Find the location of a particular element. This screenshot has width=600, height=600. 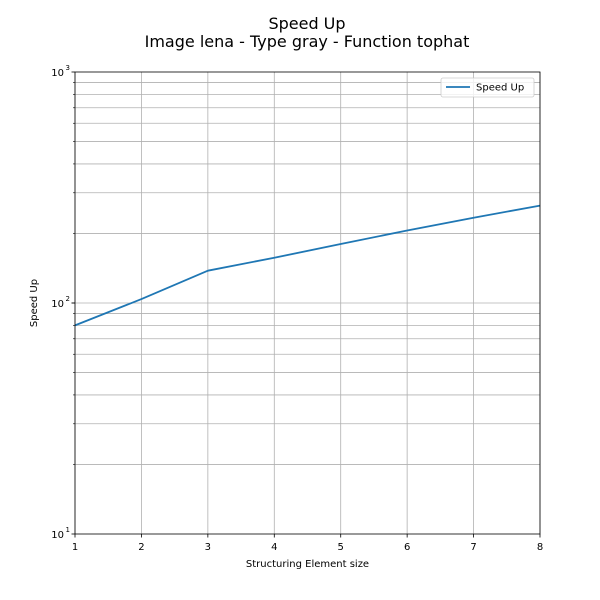

chart-title: Speed Up is located at coordinates (306, 23).